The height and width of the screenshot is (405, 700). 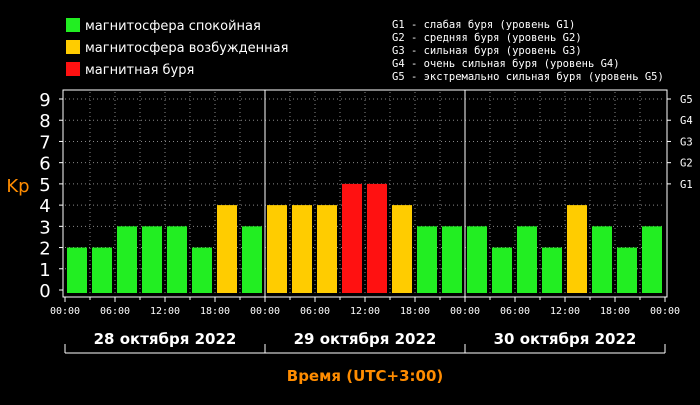 What do you see at coordinates (487, 51) in the screenshot?
I see `legend-g3: G3 - сильная буря (уровень G3)` at bounding box center [487, 51].